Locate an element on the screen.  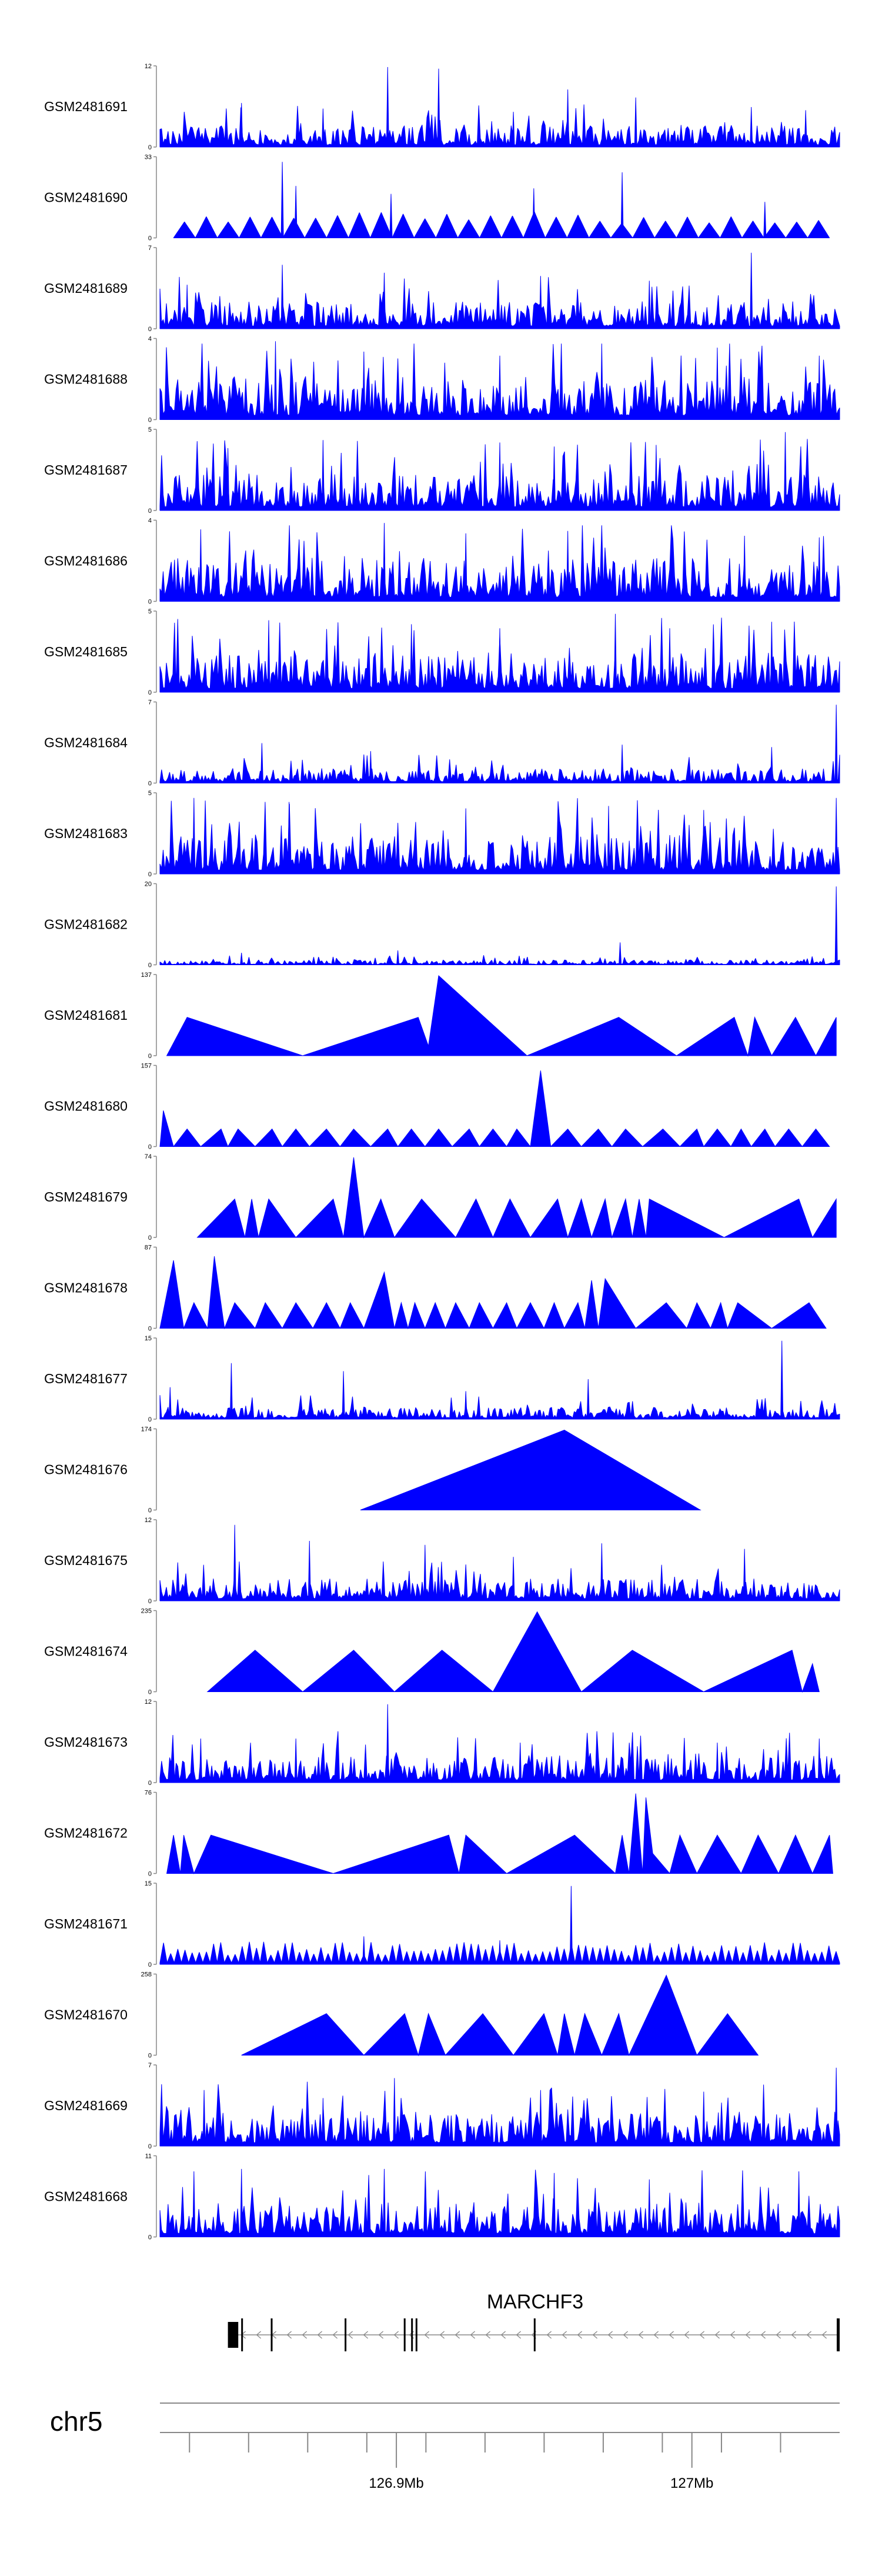
y-max-label: 20 is located at coordinates (148, 884).